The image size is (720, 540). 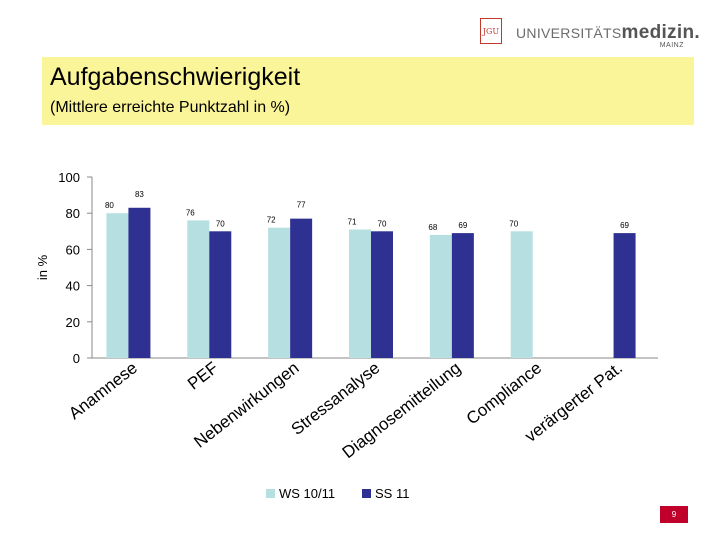 What do you see at coordinates (103, 390) in the screenshot?
I see `x-tick-label: Anamnese` at bounding box center [103, 390].